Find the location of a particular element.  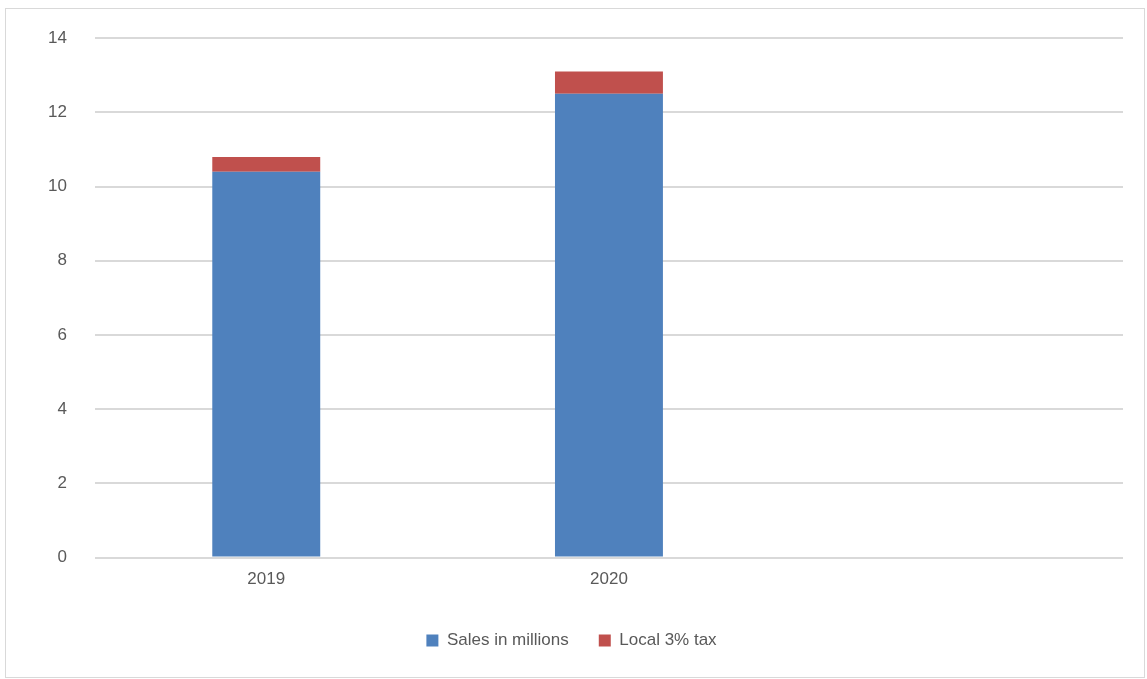

y-tick-label: 2 is located at coordinates (62, 483).